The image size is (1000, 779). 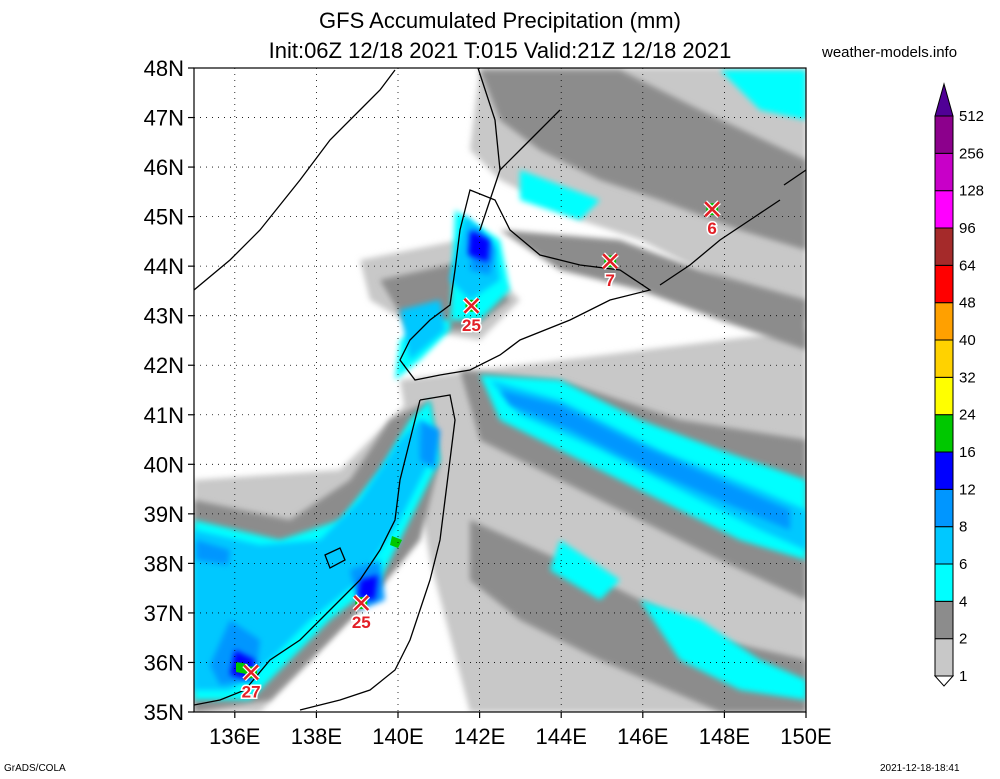 What do you see at coordinates (967, 228) in the screenshot?
I see `colorbar-label: 96` at bounding box center [967, 228].